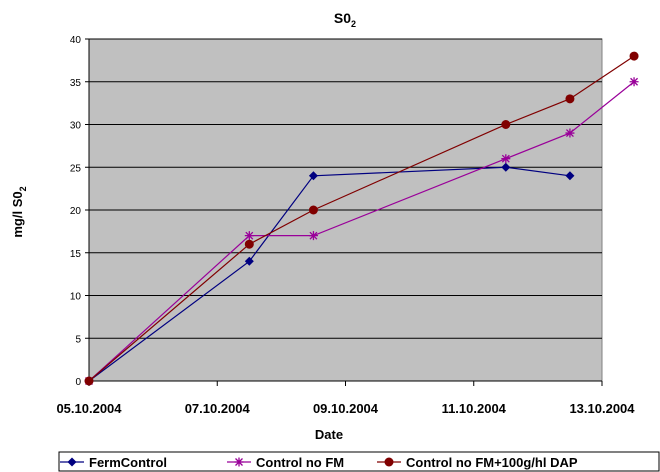  Describe the element at coordinates (300, 462) in the screenshot. I see `legend-label: Control no FM` at that location.